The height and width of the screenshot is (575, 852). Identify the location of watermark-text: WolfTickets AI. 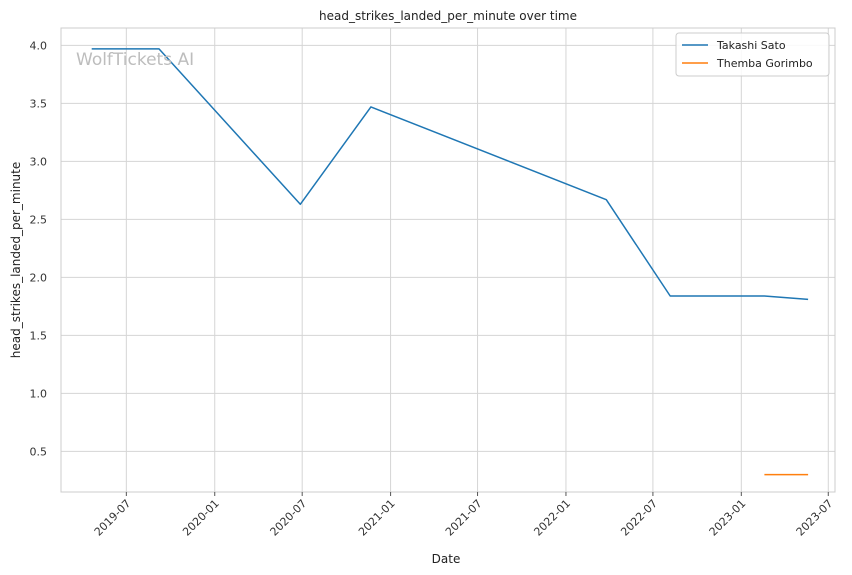
(135, 60).